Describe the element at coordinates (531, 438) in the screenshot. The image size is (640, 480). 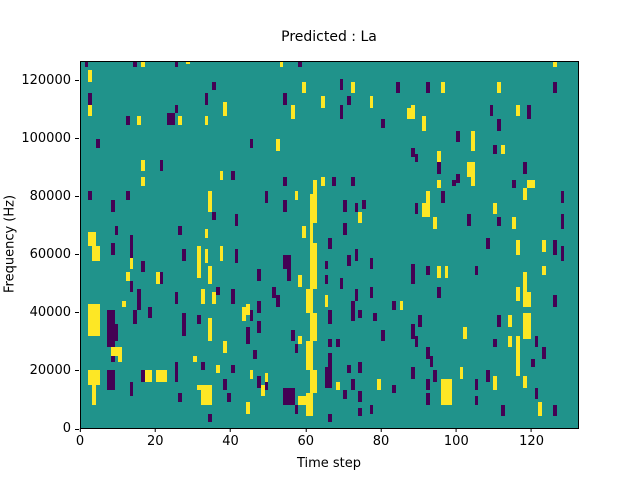
I see `x-tick: 120` at that location.